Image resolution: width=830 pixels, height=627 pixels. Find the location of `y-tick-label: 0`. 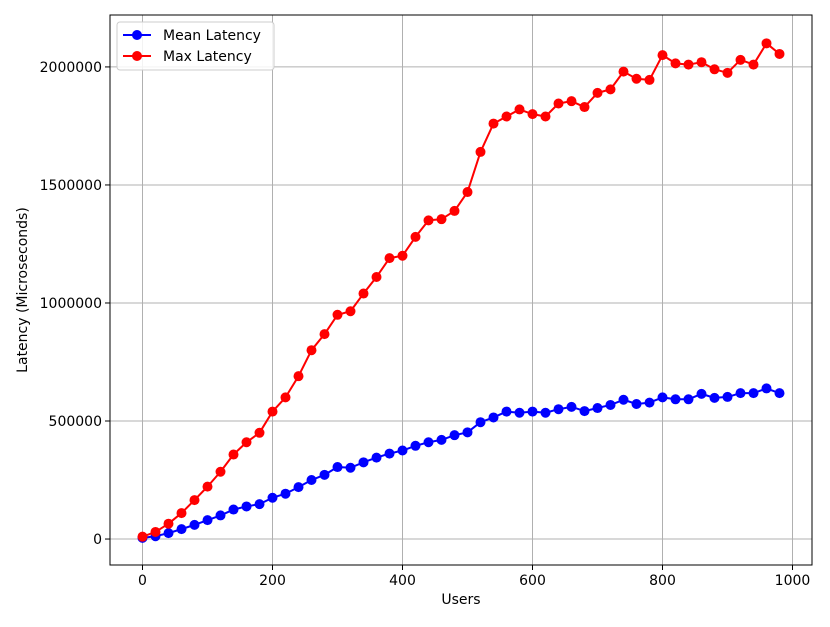

y-tick-label: 0 is located at coordinates (97, 540).